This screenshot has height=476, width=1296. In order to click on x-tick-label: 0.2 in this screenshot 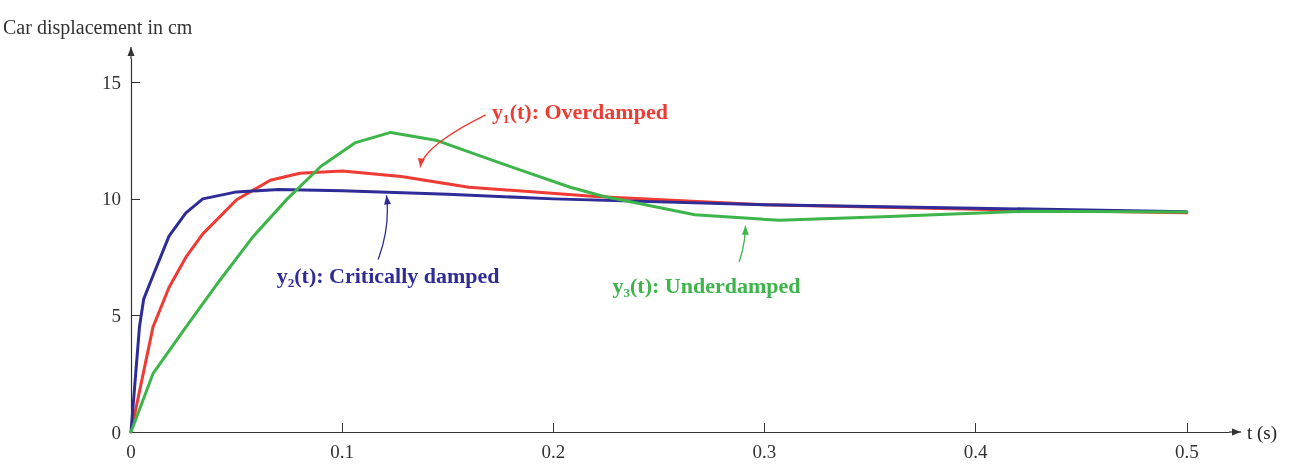, I will do `click(553, 451)`.